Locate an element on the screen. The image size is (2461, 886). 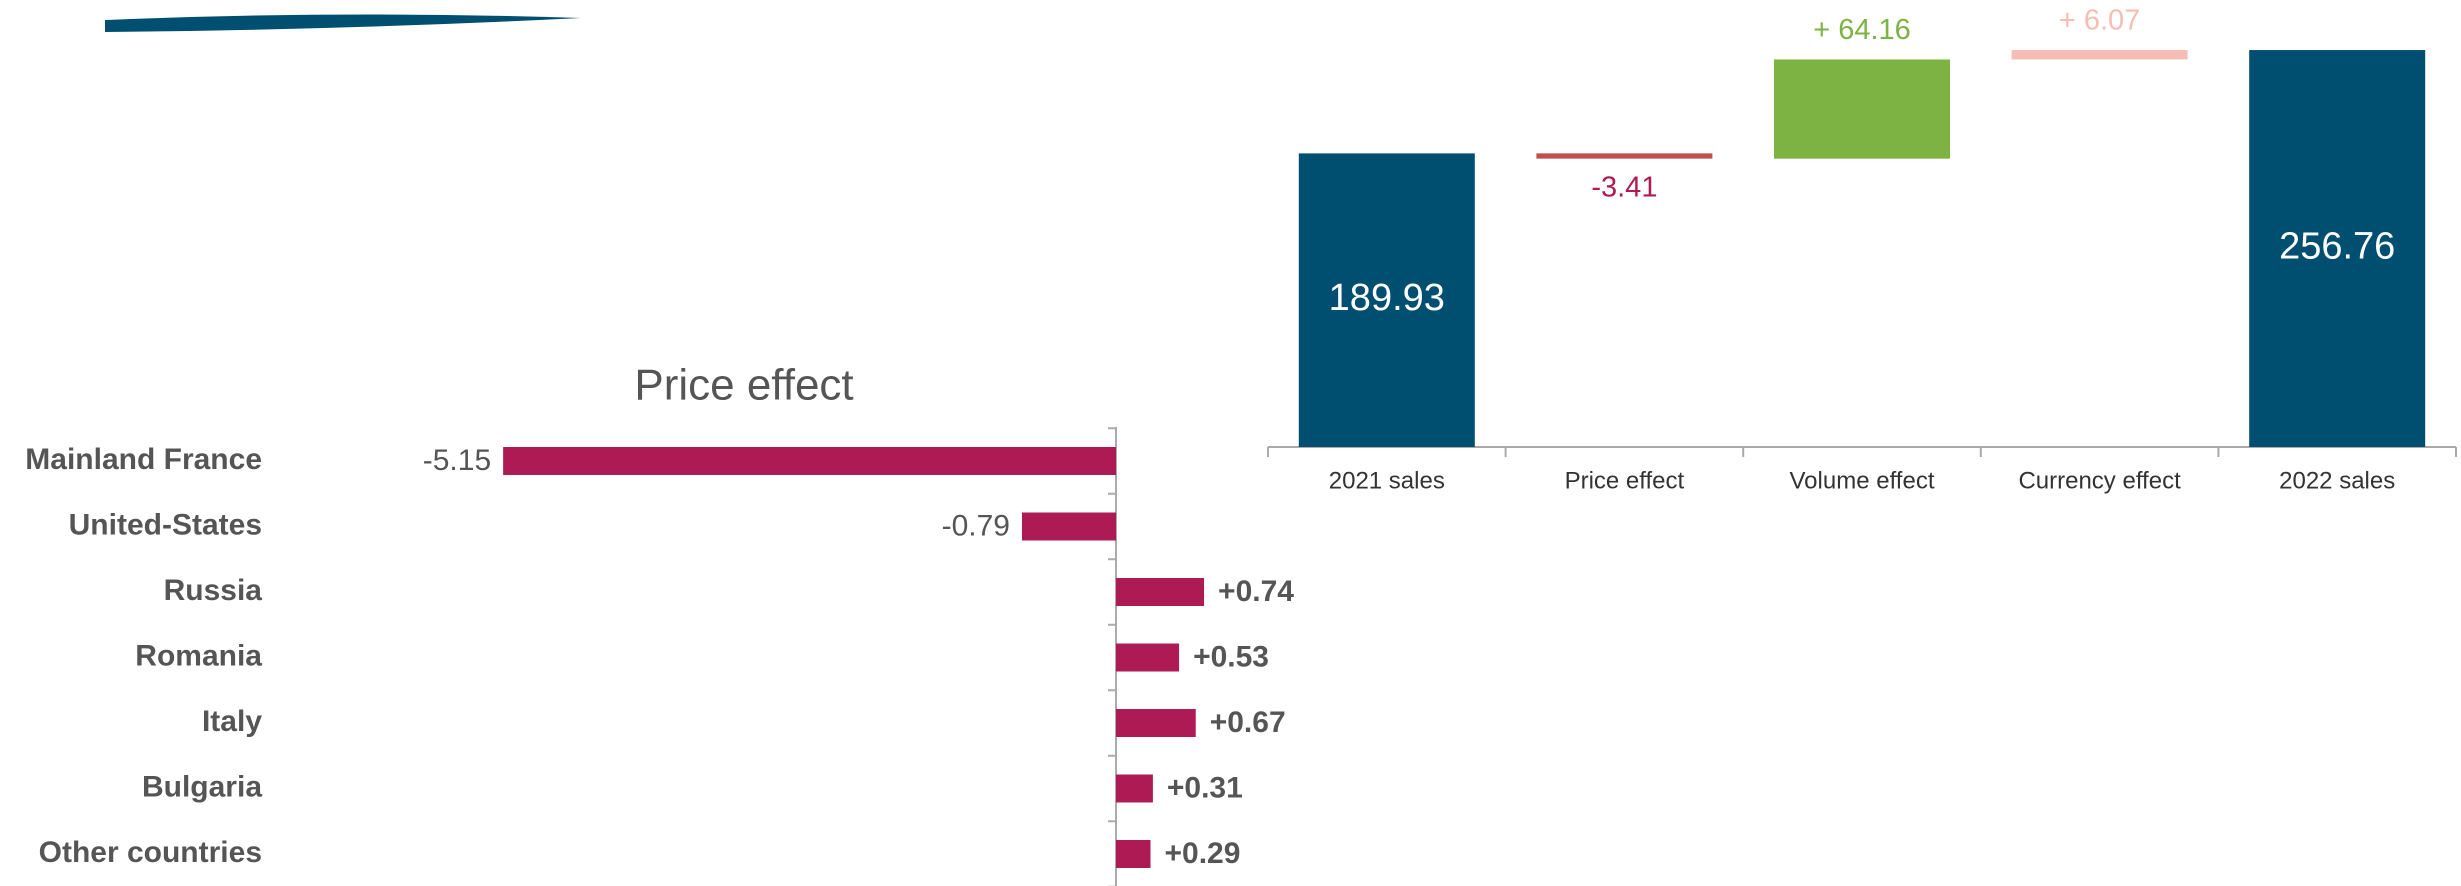
chart-title: Price effect is located at coordinates (743, 385).